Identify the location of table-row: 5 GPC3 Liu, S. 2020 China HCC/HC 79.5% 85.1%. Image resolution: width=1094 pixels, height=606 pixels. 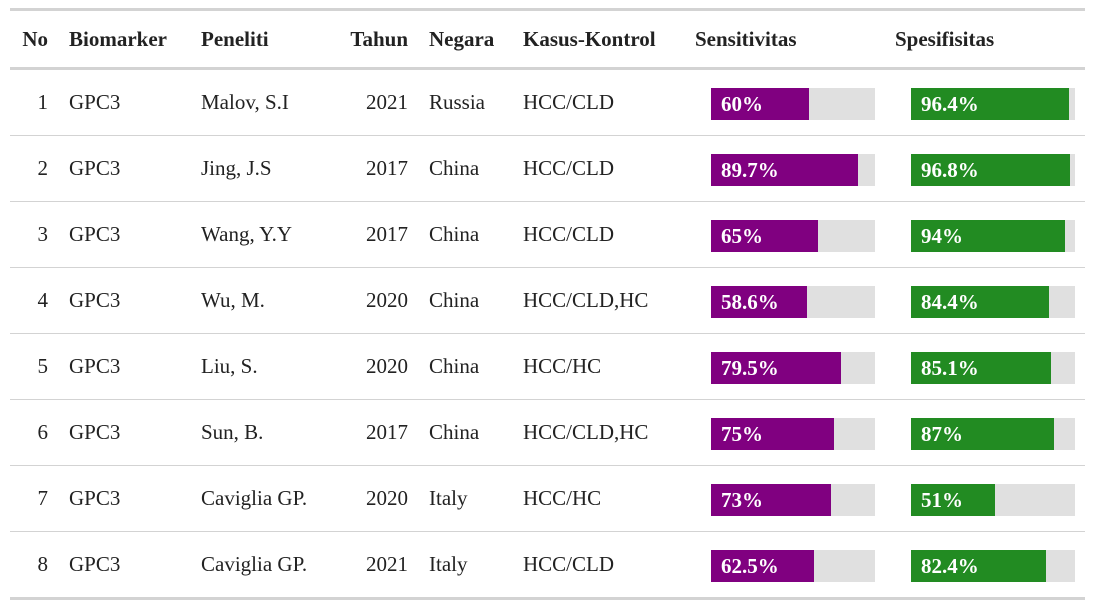
(547, 366).